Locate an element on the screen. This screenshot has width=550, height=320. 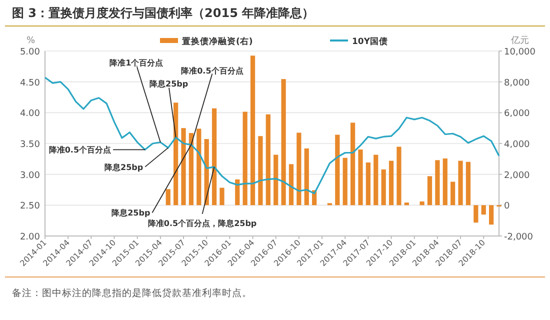
y-tick-label: 3.00 is located at coordinates (30, 175).